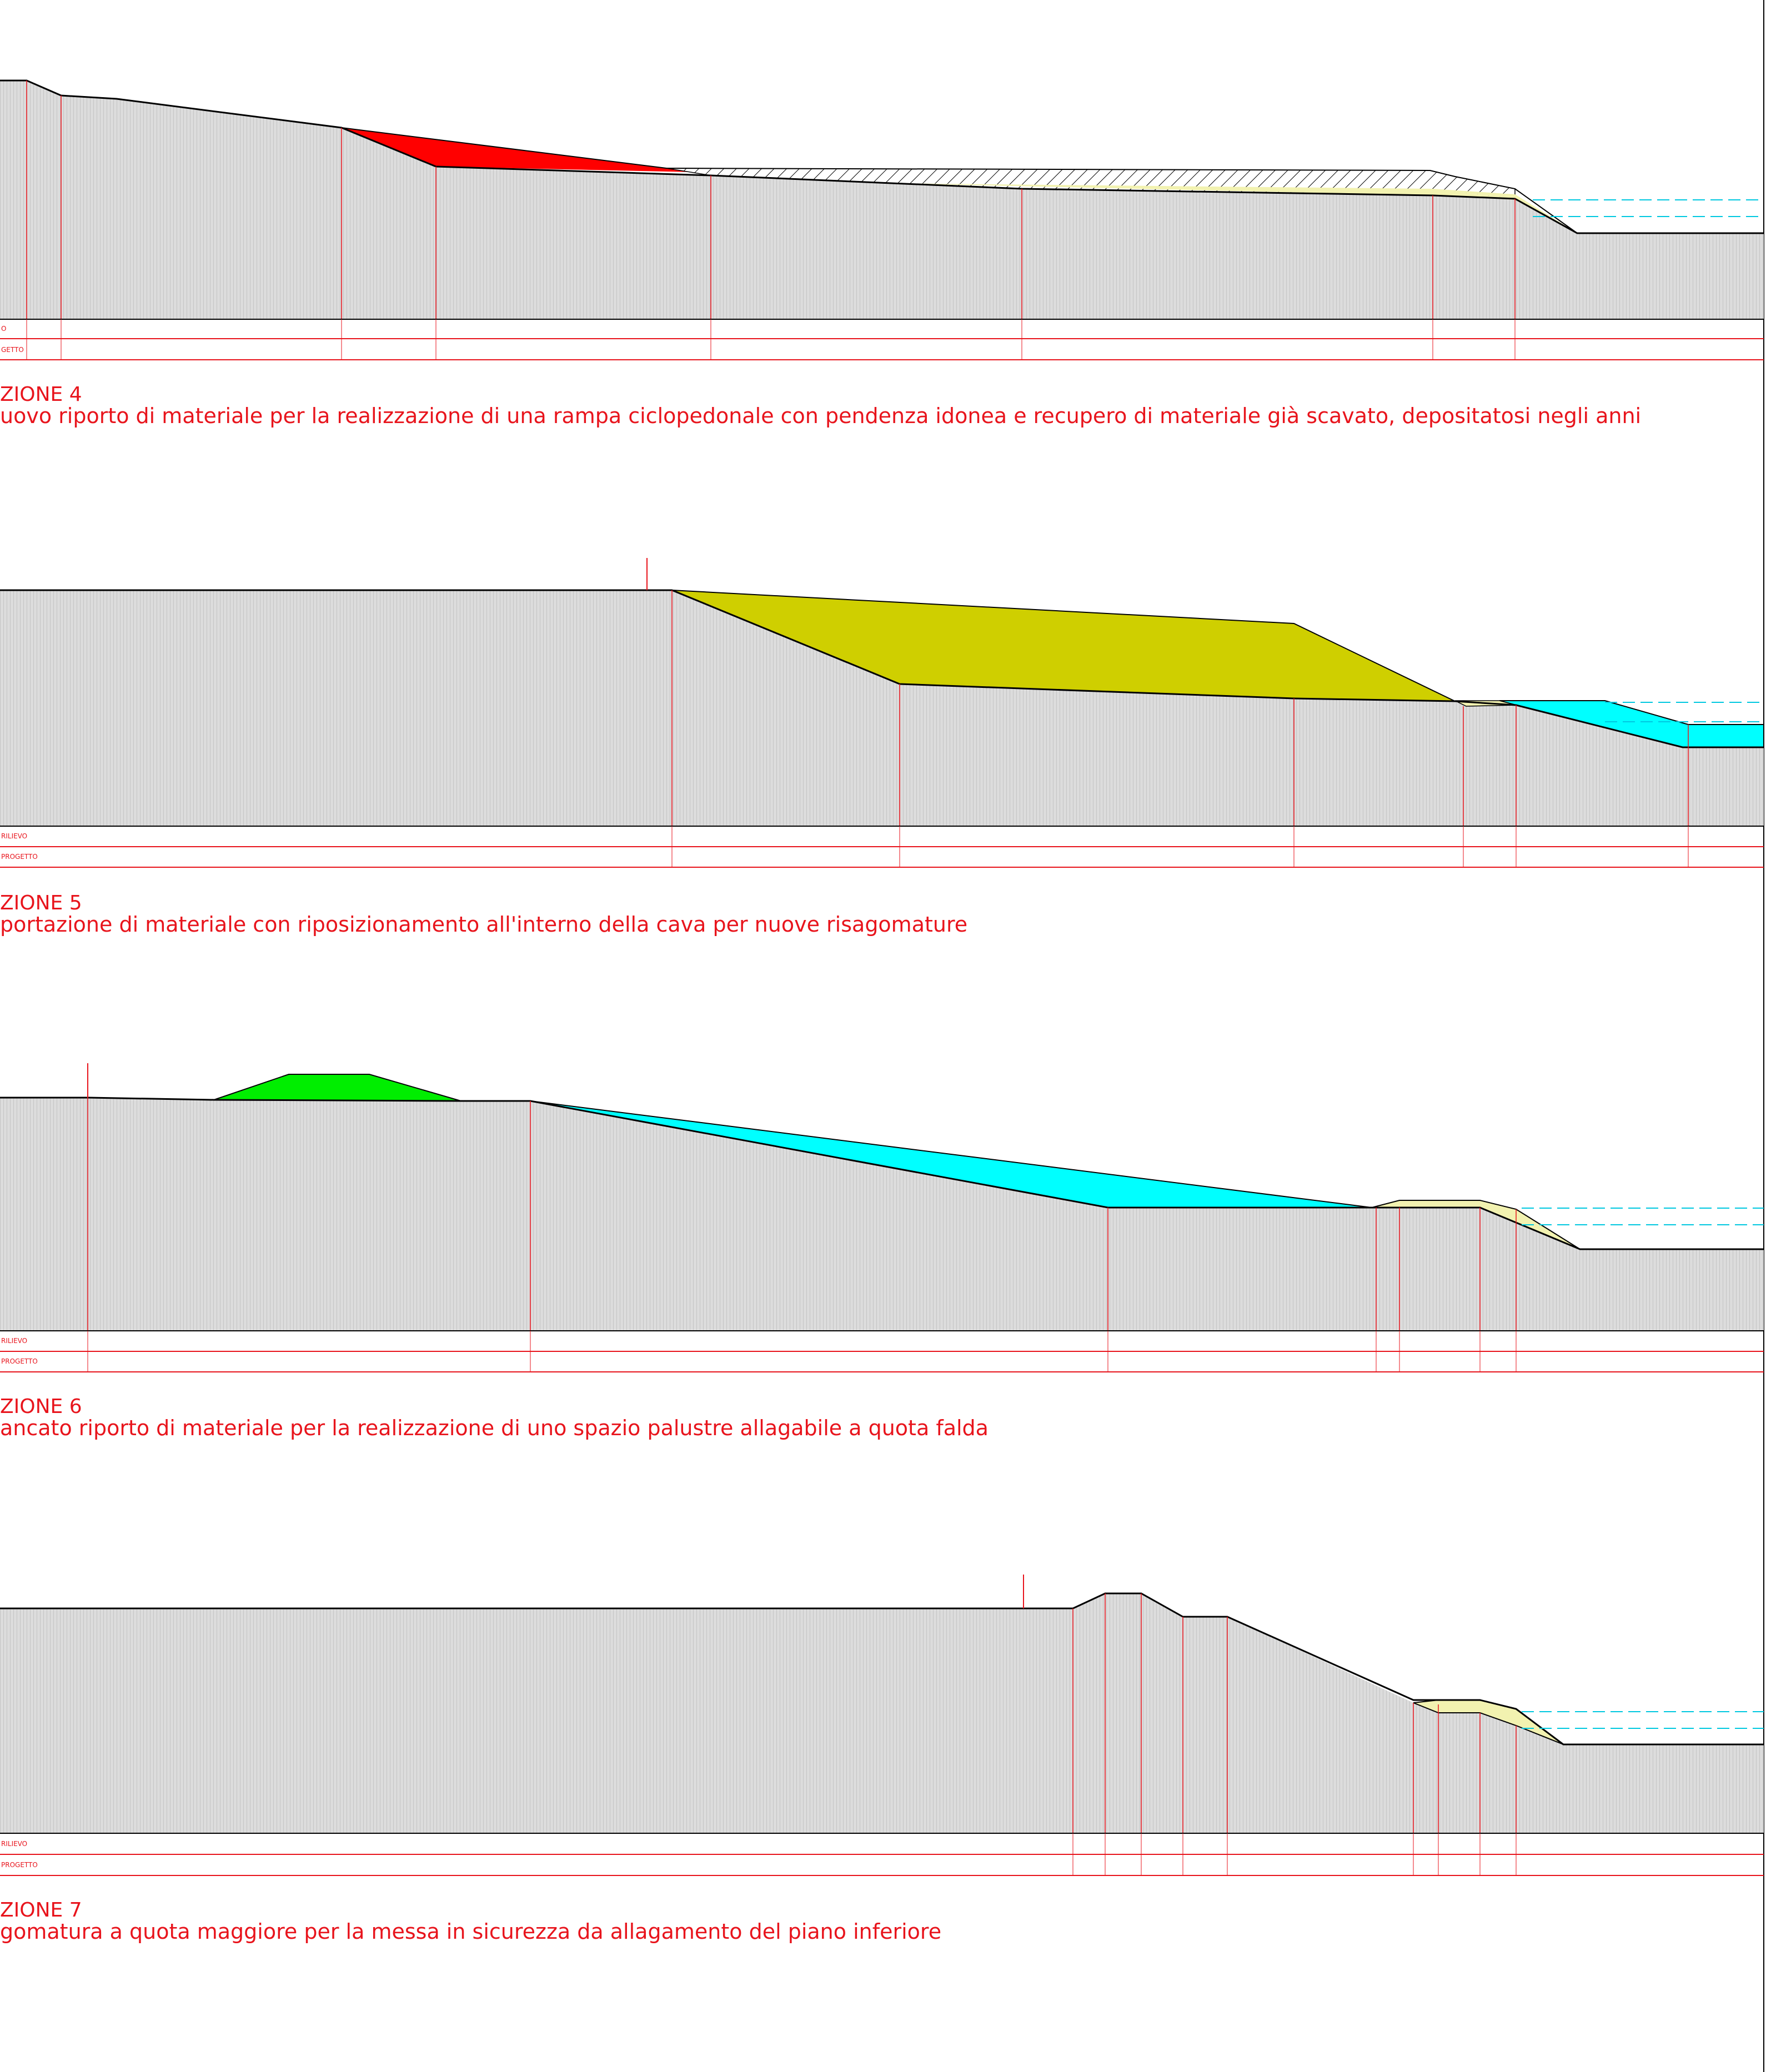 This screenshot has width=1766, height=2072. Describe the element at coordinates (41, 1911) in the screenshot. I see `section-title: ZIONE 7` at that location.